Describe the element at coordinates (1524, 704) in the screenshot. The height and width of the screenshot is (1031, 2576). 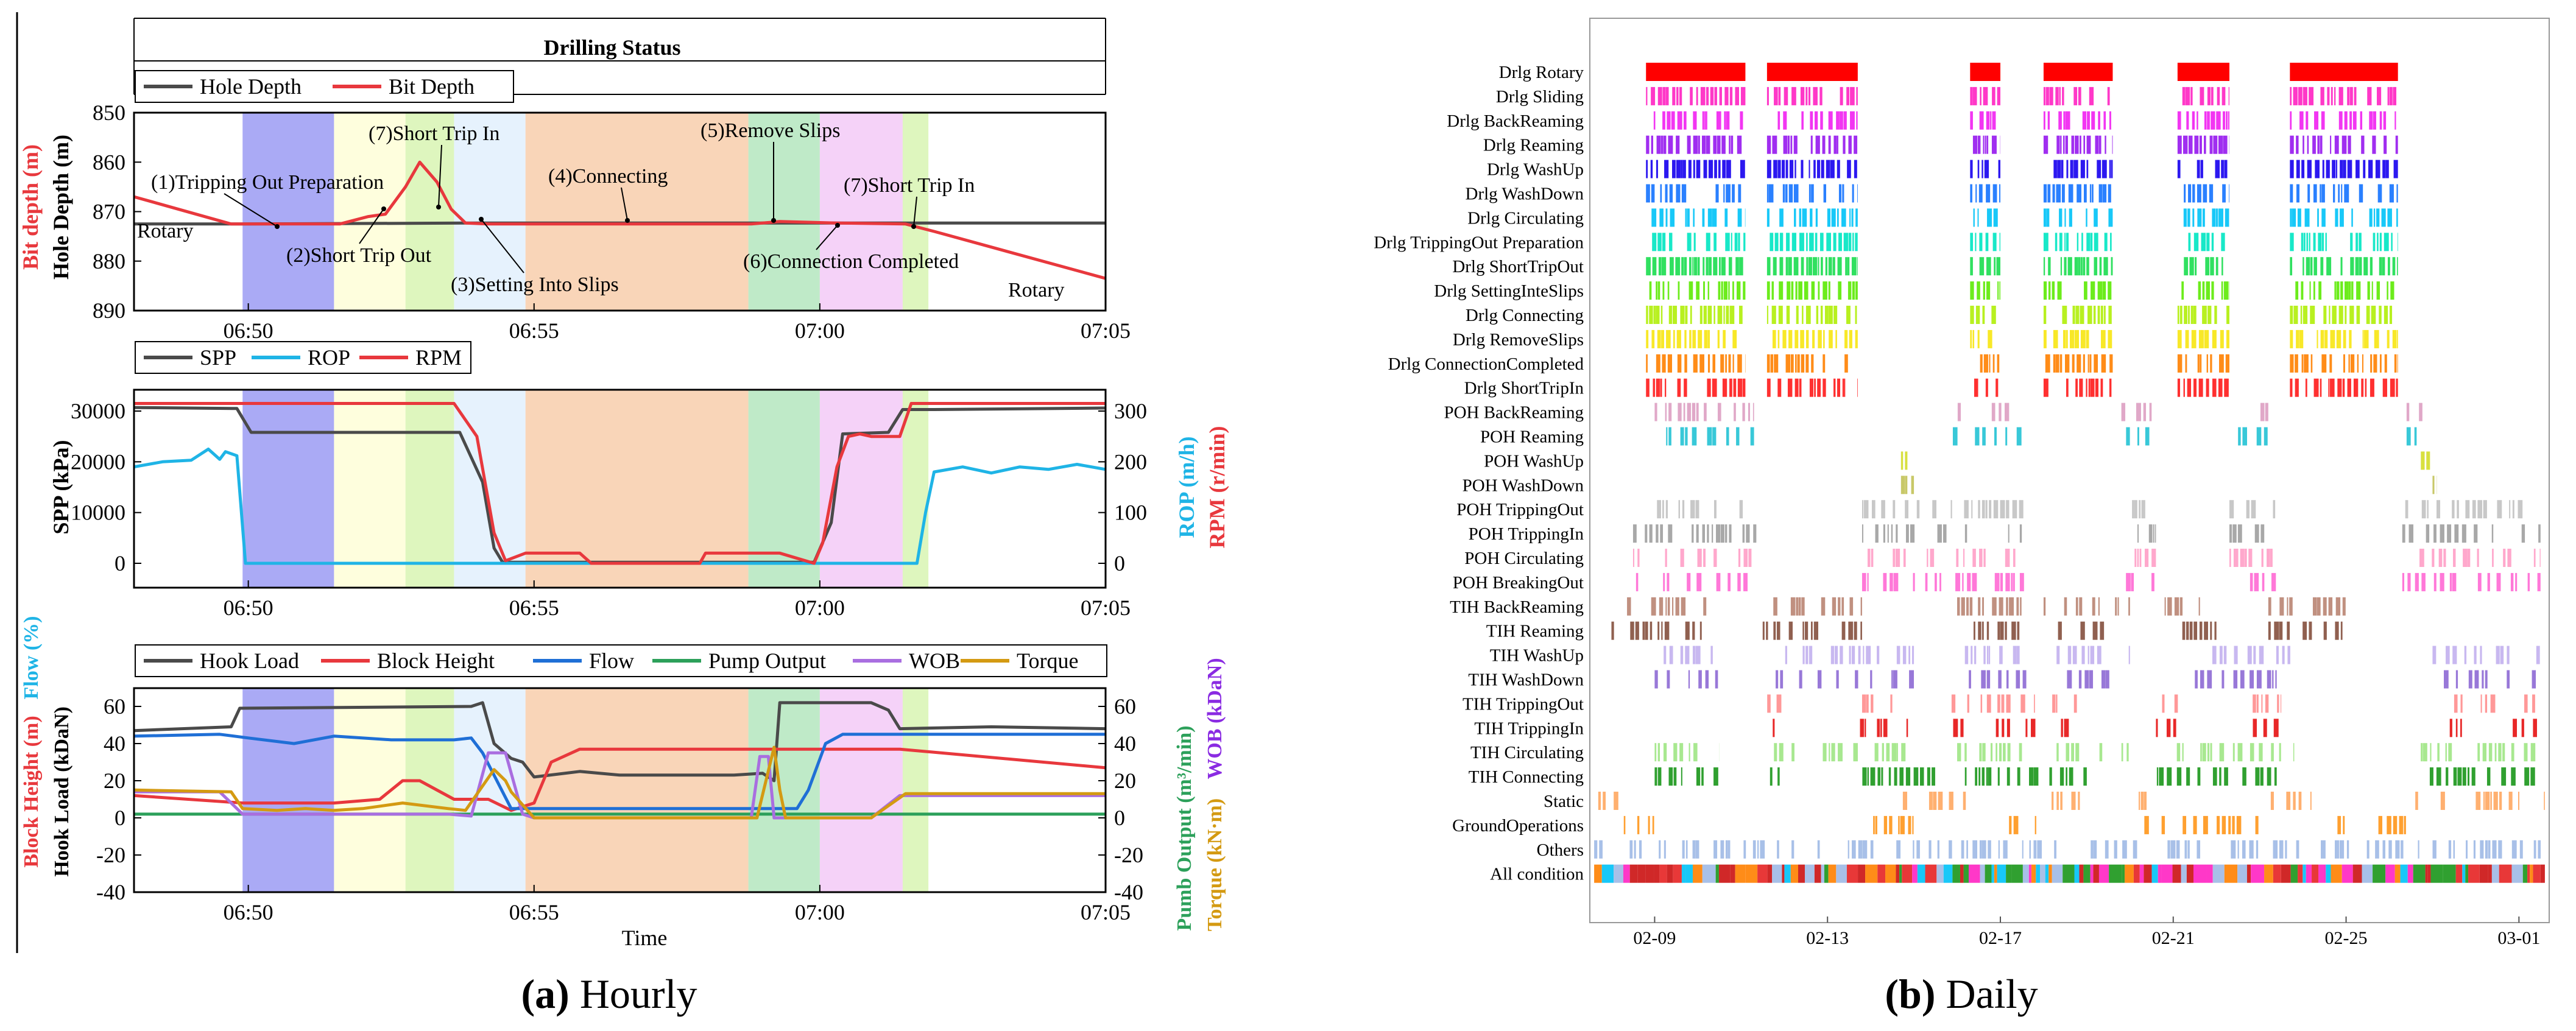
I see `category-label-26: TIH TrippingOut` at that location.